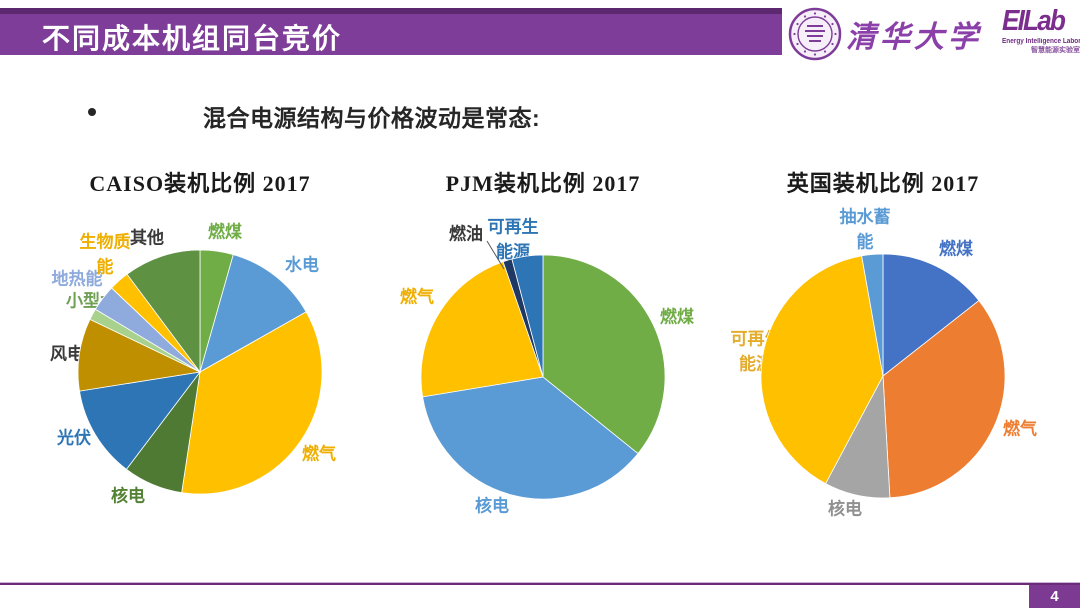 The image size is (1080, 608). Describe the element at coordinates (815, 34) in the screenshot. I see `tsinghua-seal-icon` at that location.